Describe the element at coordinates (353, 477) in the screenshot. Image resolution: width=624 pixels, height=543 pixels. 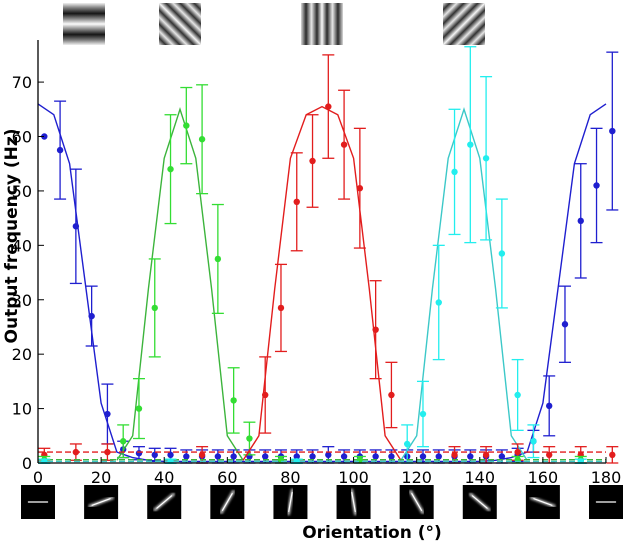
I see `x-tick-label: 100` at that location.